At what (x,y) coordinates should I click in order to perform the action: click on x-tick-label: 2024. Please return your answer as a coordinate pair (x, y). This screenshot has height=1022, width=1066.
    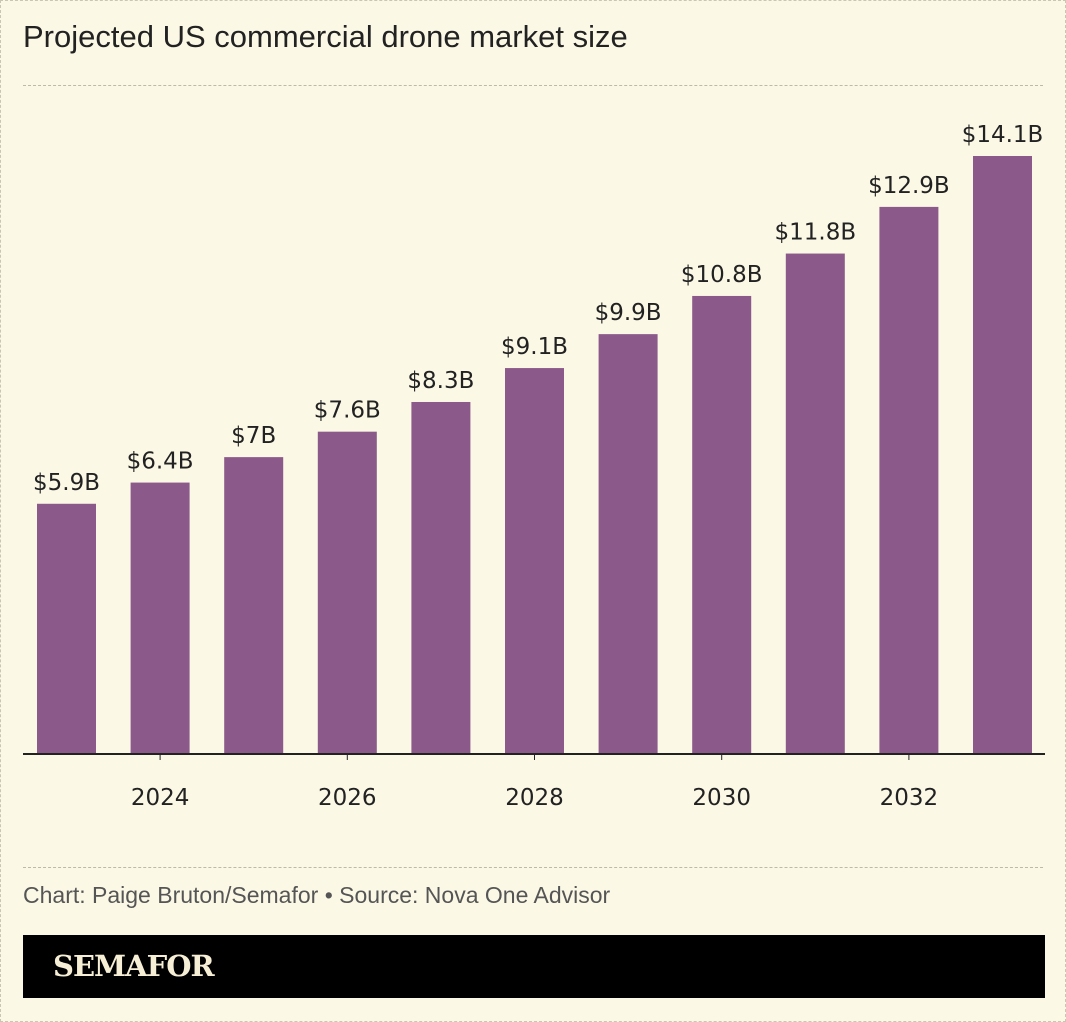
    Looking at the image, I should click on (160, 798).